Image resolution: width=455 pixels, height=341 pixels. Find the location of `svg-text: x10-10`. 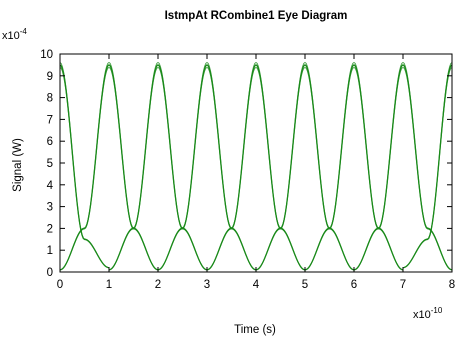

svg-text: x10-10 is located at coordinates (428, 313).